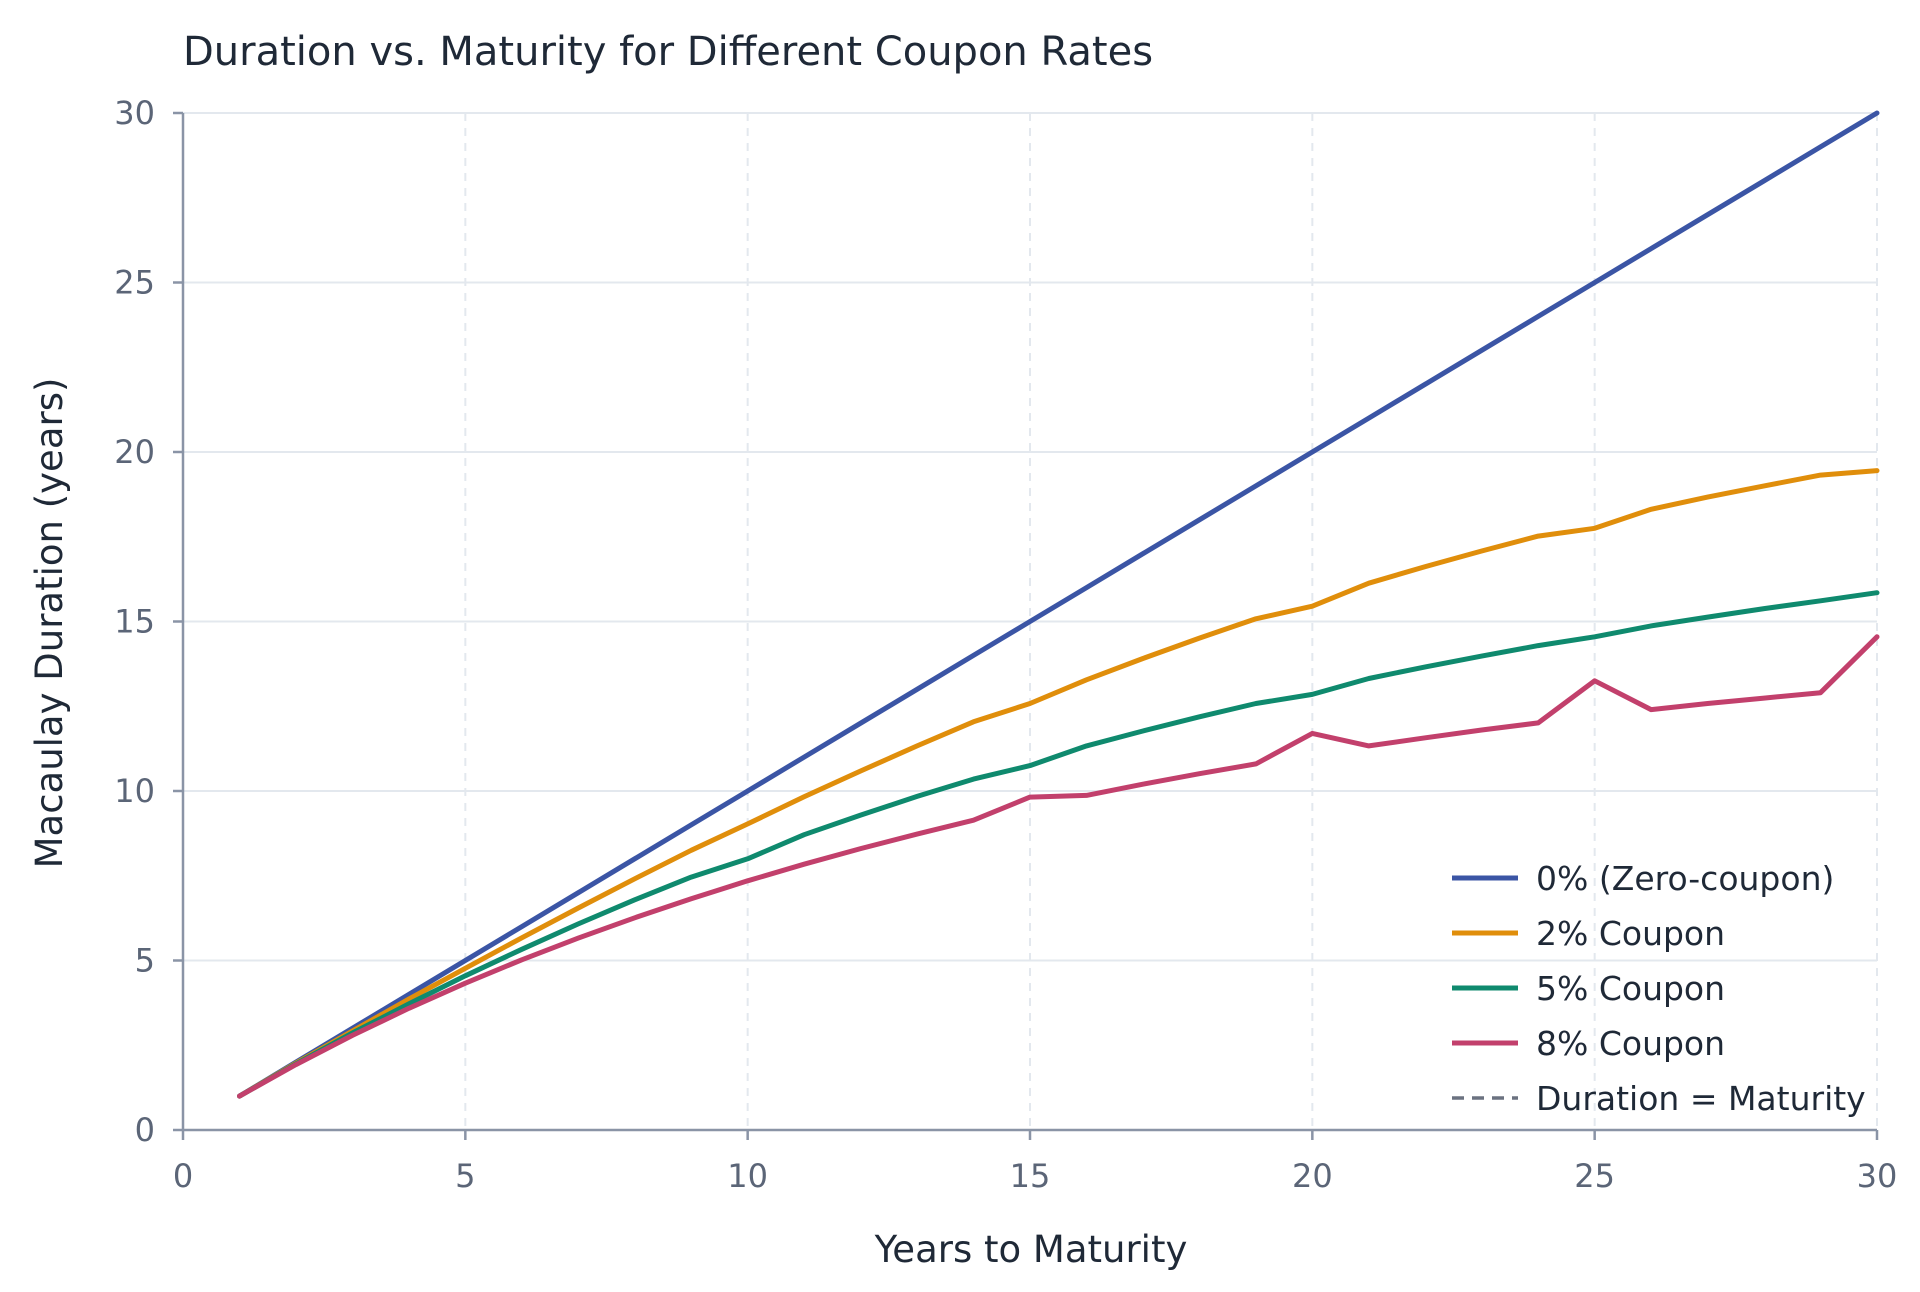 The width and height of the screenshot is (1920, 1292). I want to click on y-tick-label: 0, so click(145, 1130).